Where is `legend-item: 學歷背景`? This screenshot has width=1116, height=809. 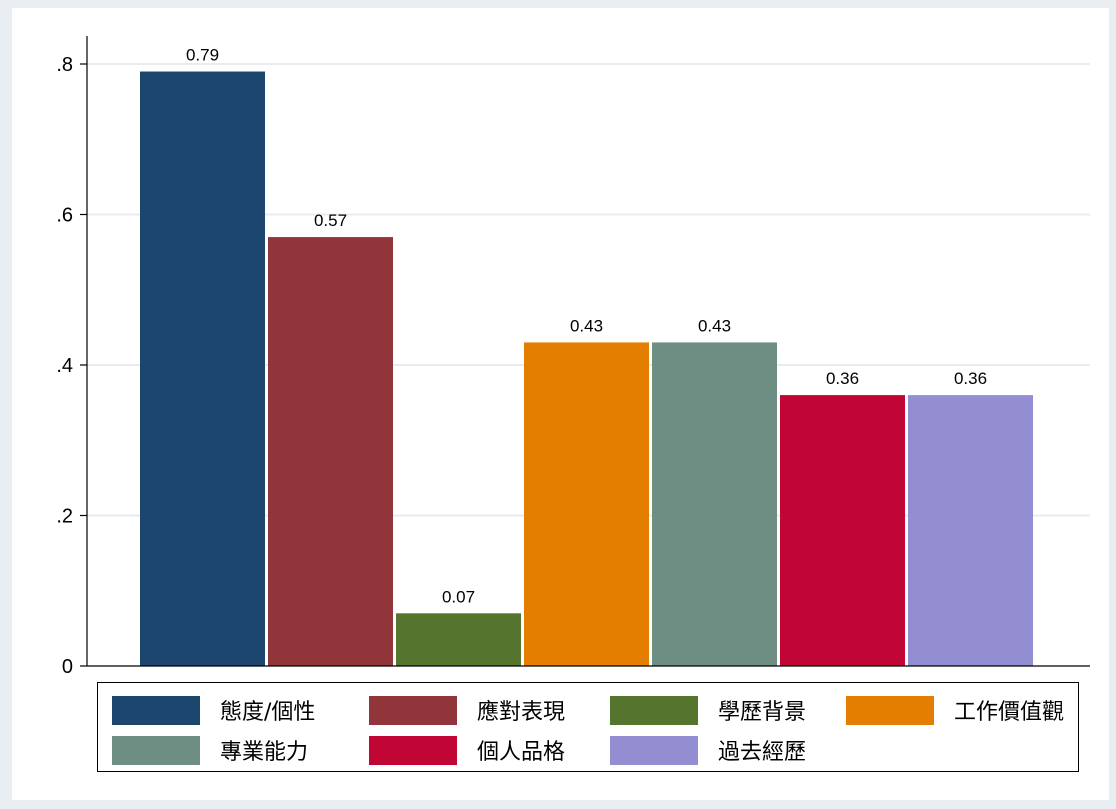 legend-item: 學歷背景 is located at coordinates (708, 710).